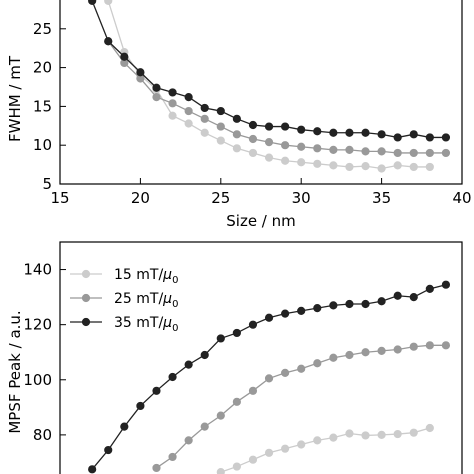 The width and height of the screenshot is (474, 474). What do you see at coordinates (15, 98) in the screenshot?
I see `fwhm-y-axis-title: FWHM / mT` at bounding box center [15, 98].